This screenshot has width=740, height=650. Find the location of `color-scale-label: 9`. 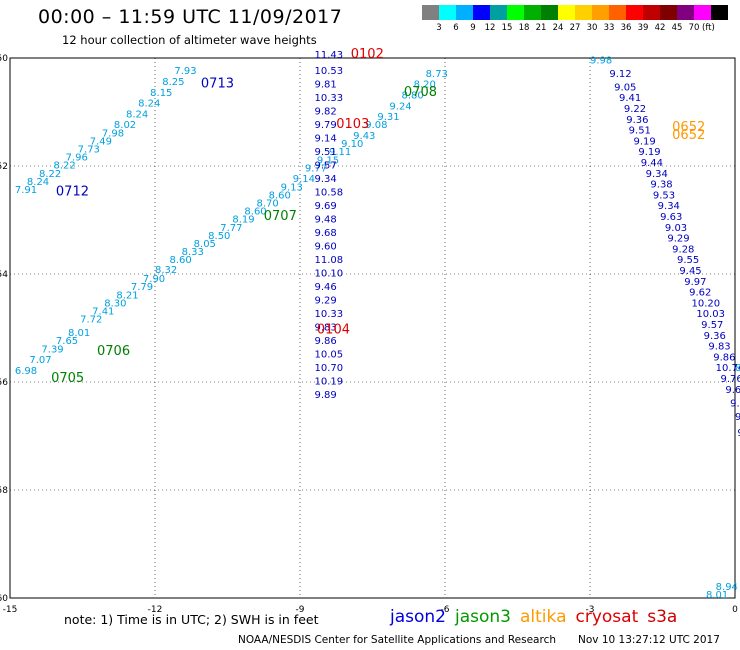

color-scale-label: 9 is located at coordinates (473, 28).